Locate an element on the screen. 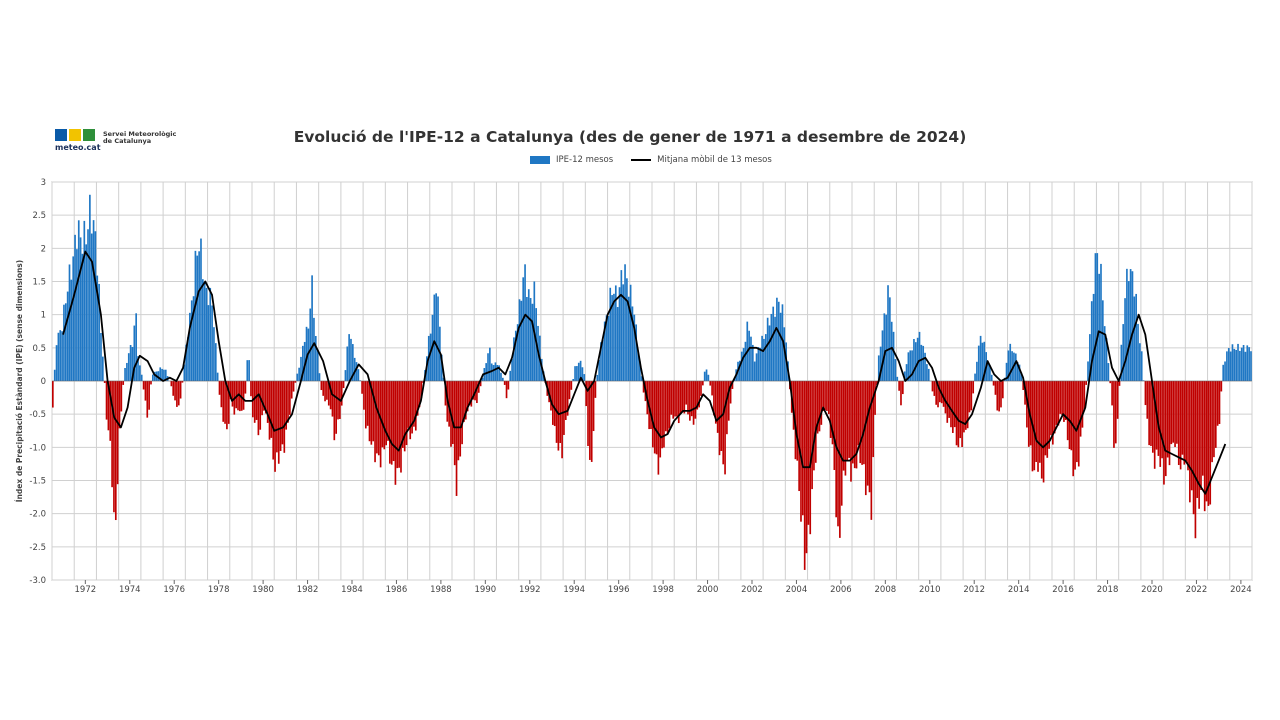 Image resolution: width=1280 pixels, height=720 pixels. x-tick-label: 1986 is located at coordinates (397, 590).